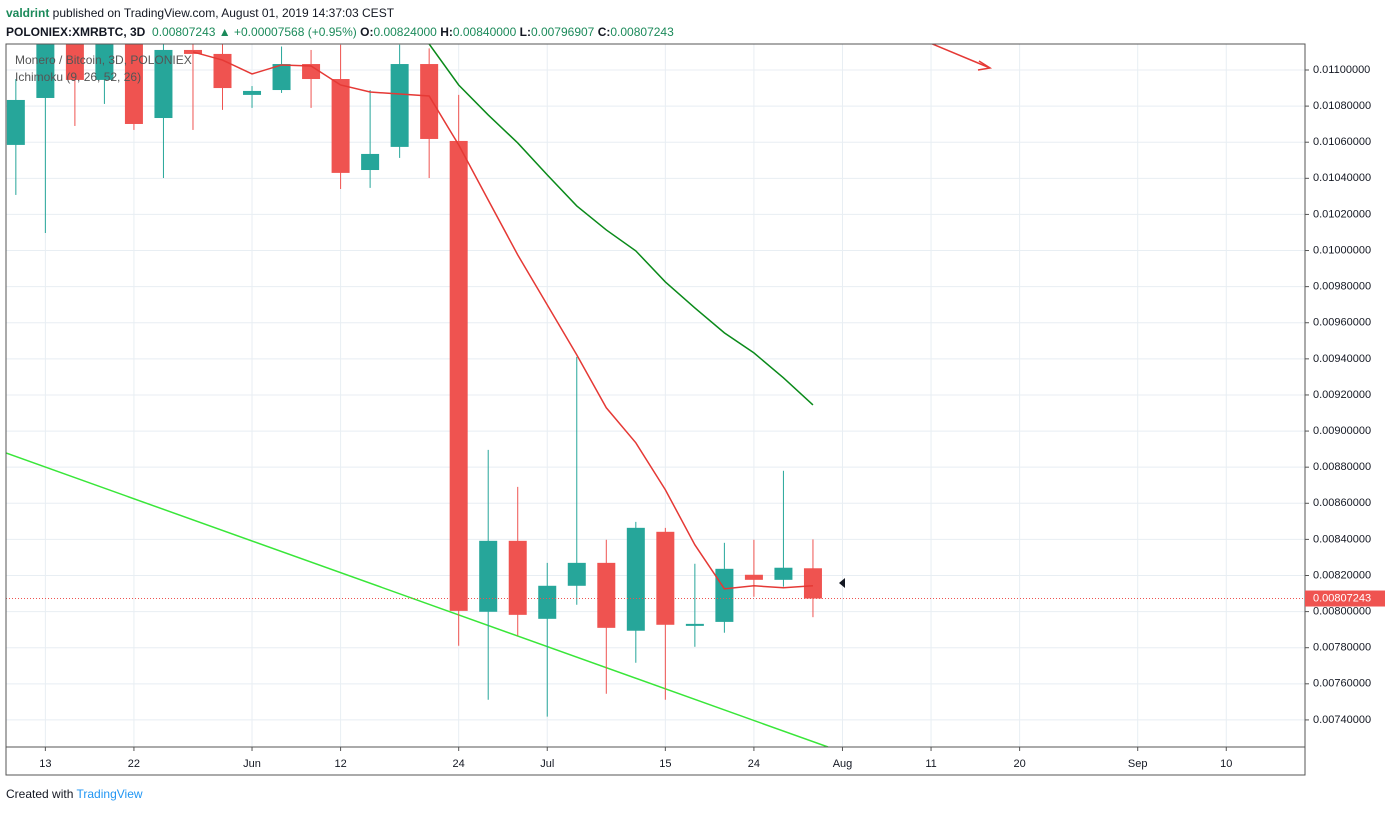  I want to click on y-tick-label: 0.00840000, so click(1342, 539).